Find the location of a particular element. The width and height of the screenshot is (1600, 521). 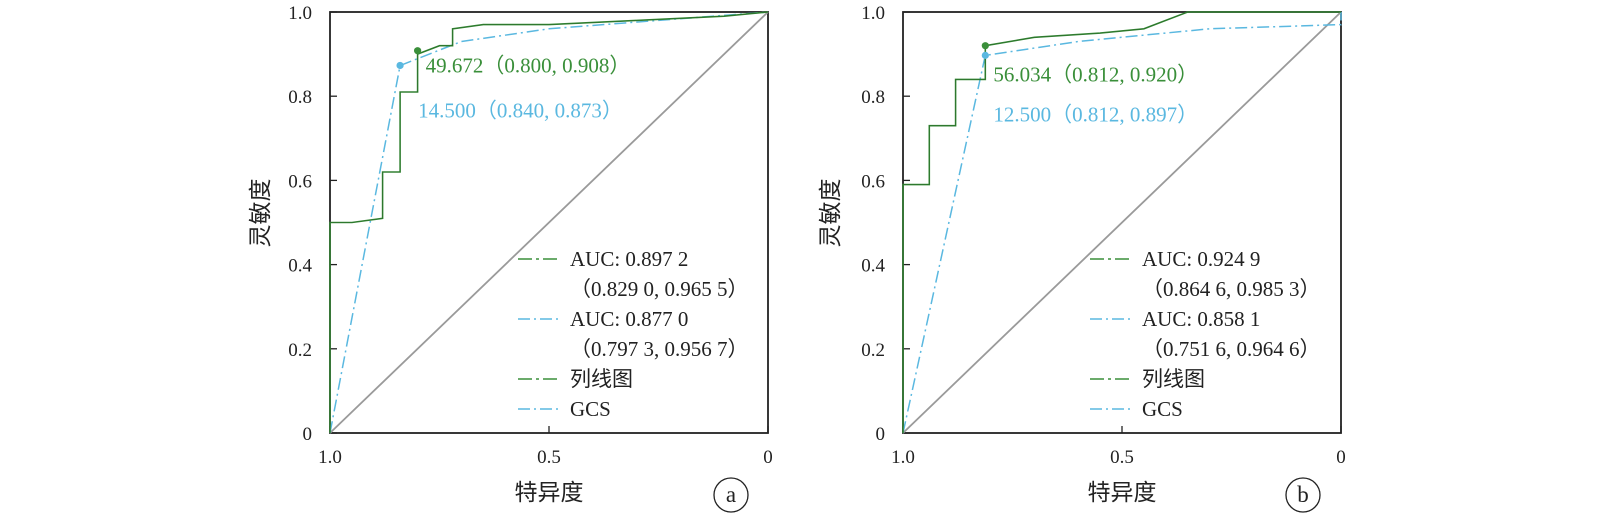

panel-b-ylabel: 灵敏度 is located at coordinates (830, 213).